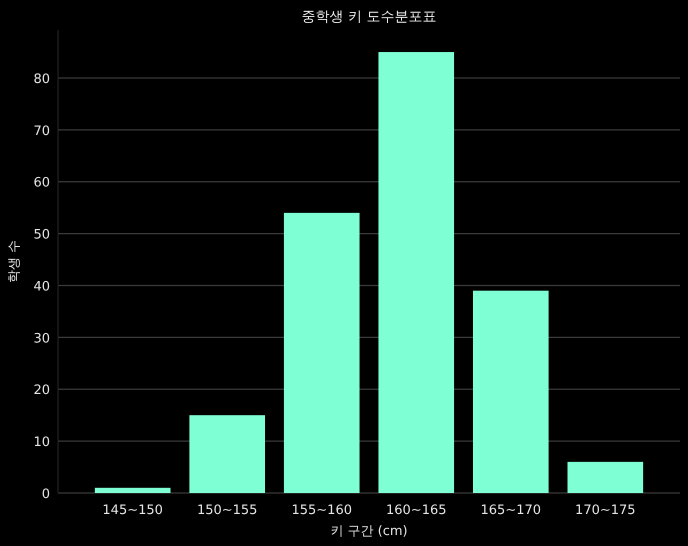 The image size is (688, 546). What do you see at coordinates (41, 390) in the screenshot?
I see `y-tick-label: 20` at bounding box center [41, 390].